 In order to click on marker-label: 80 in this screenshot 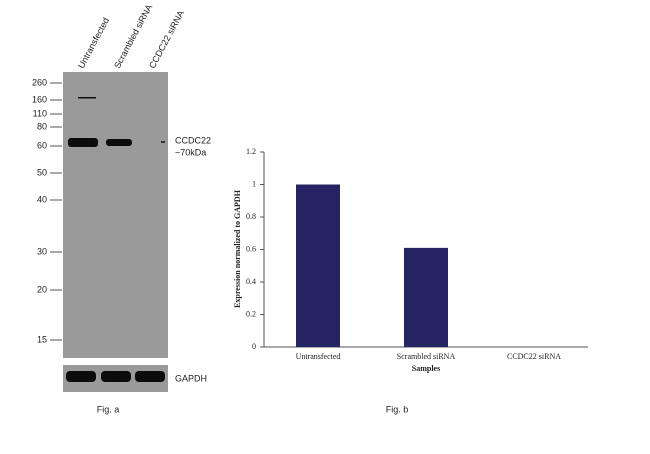, I will do `click(42, 126)`.